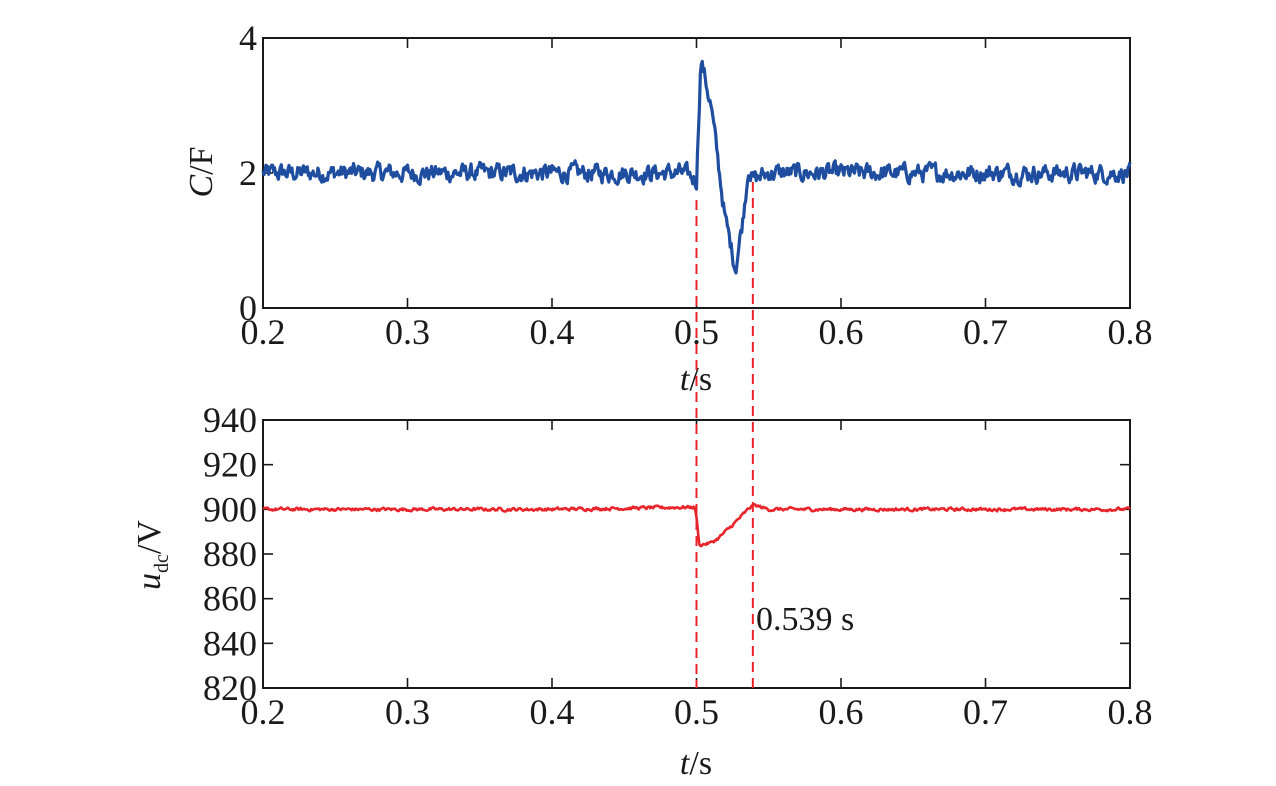 The image size is (1276, 786). What do you see at coordinates (230, 465) in the screenshot?
I see `y-tick-label: 920` at bounding box center [230, 465].